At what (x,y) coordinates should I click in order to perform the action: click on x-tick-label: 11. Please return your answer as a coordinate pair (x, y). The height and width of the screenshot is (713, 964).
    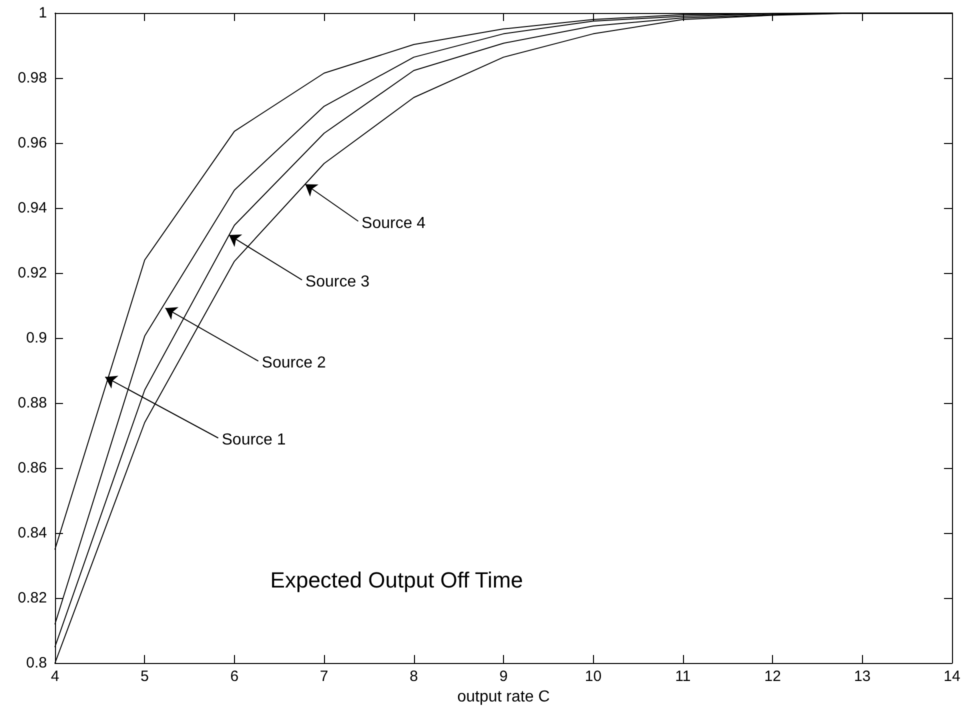
    Looking at the image, I should click on (683, 676).